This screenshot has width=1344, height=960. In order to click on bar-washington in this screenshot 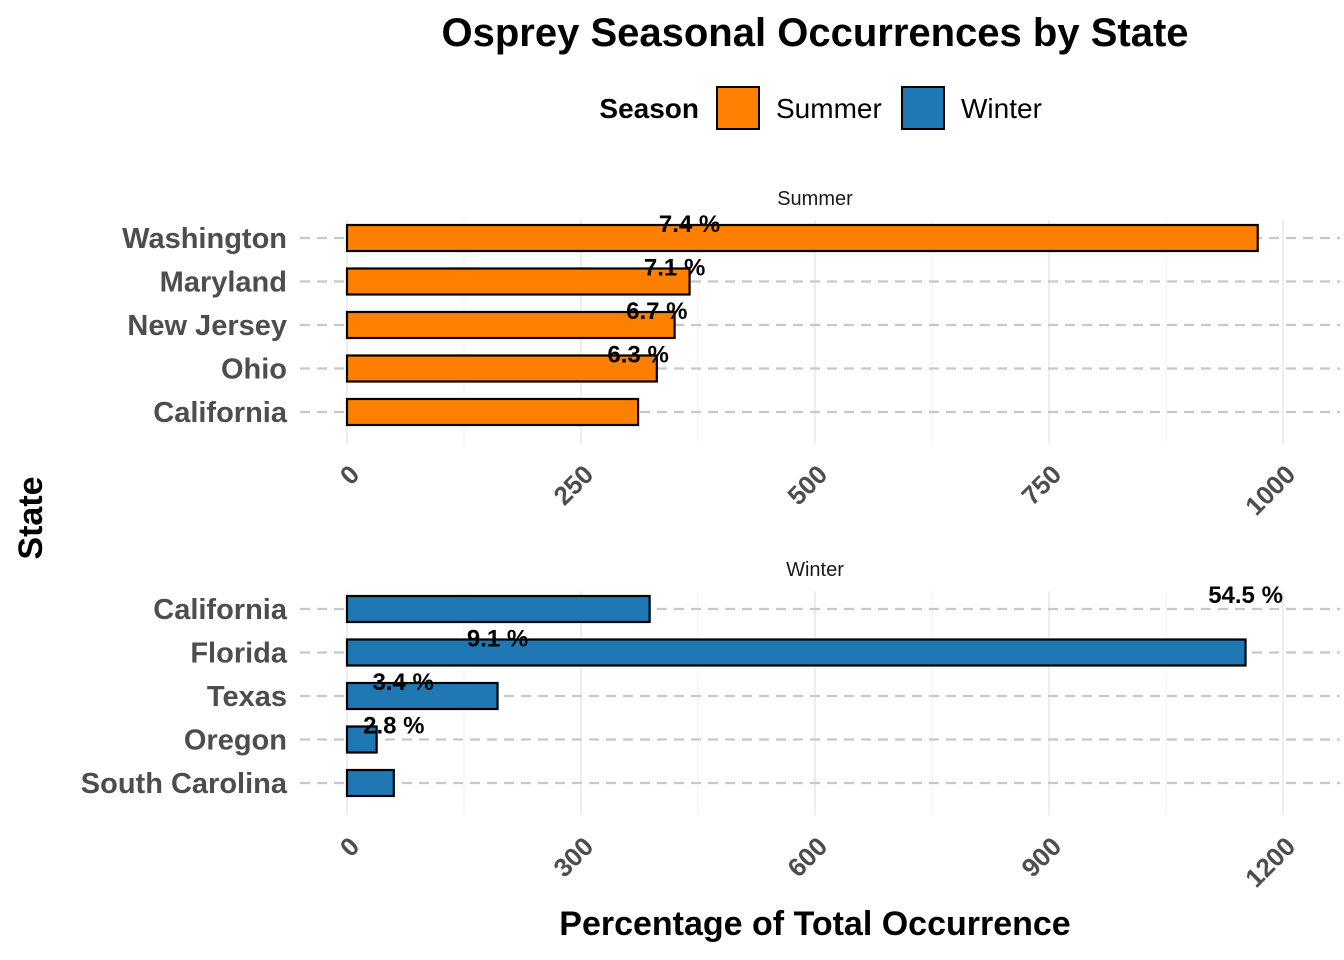, I will do `click(802, 238)`.